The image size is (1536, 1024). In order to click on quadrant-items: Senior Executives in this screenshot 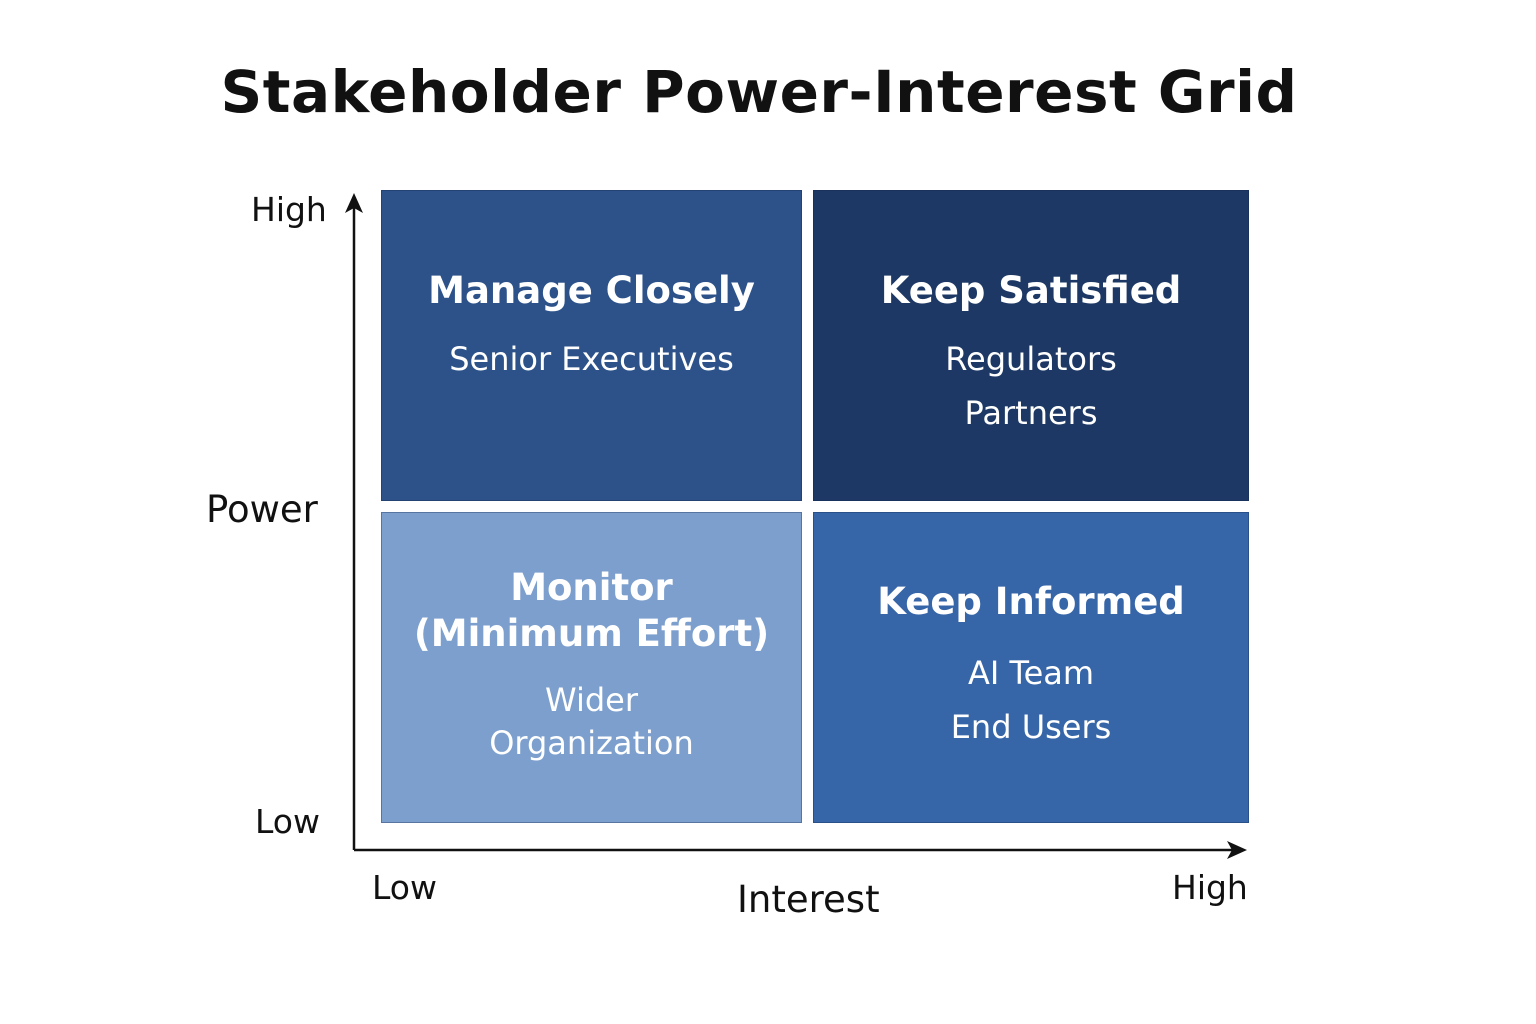, I will do `click(591, 359)`.